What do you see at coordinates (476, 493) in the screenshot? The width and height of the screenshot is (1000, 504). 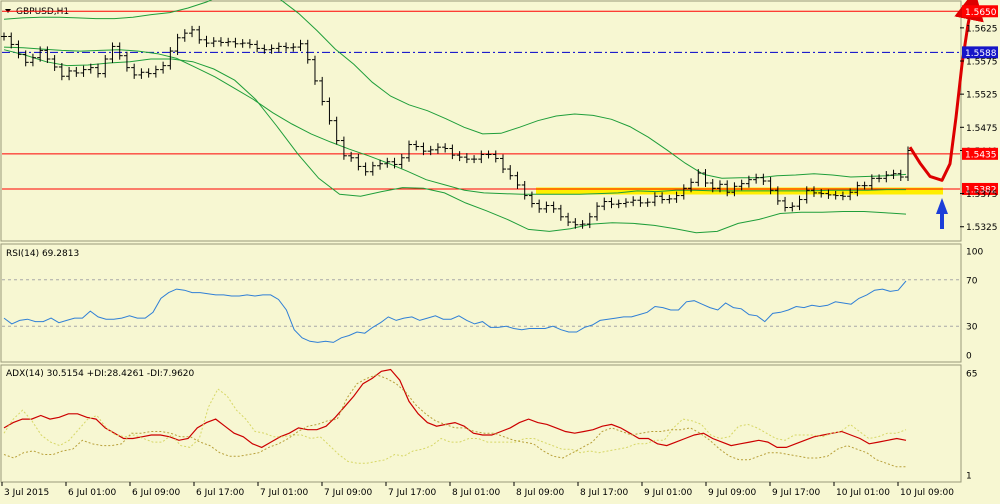 I see `x-tick-label: 8 Jul 01:00` at bounding box center [476, 493].